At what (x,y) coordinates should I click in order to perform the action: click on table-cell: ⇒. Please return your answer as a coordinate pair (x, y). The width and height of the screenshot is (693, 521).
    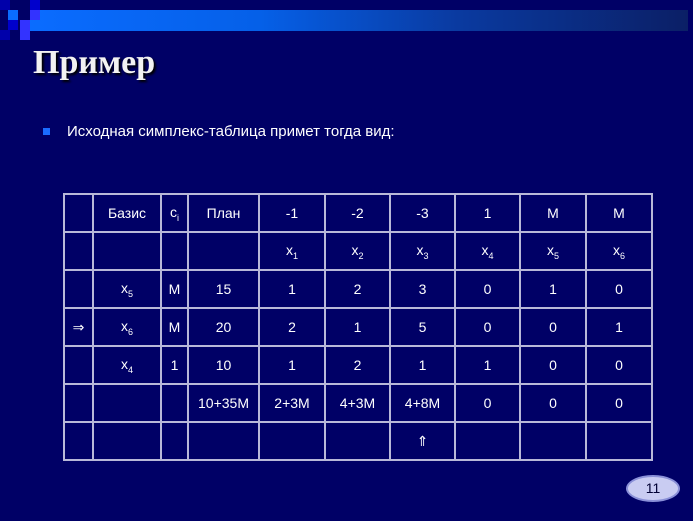
    Looking at the image, I should click on (78, 327).